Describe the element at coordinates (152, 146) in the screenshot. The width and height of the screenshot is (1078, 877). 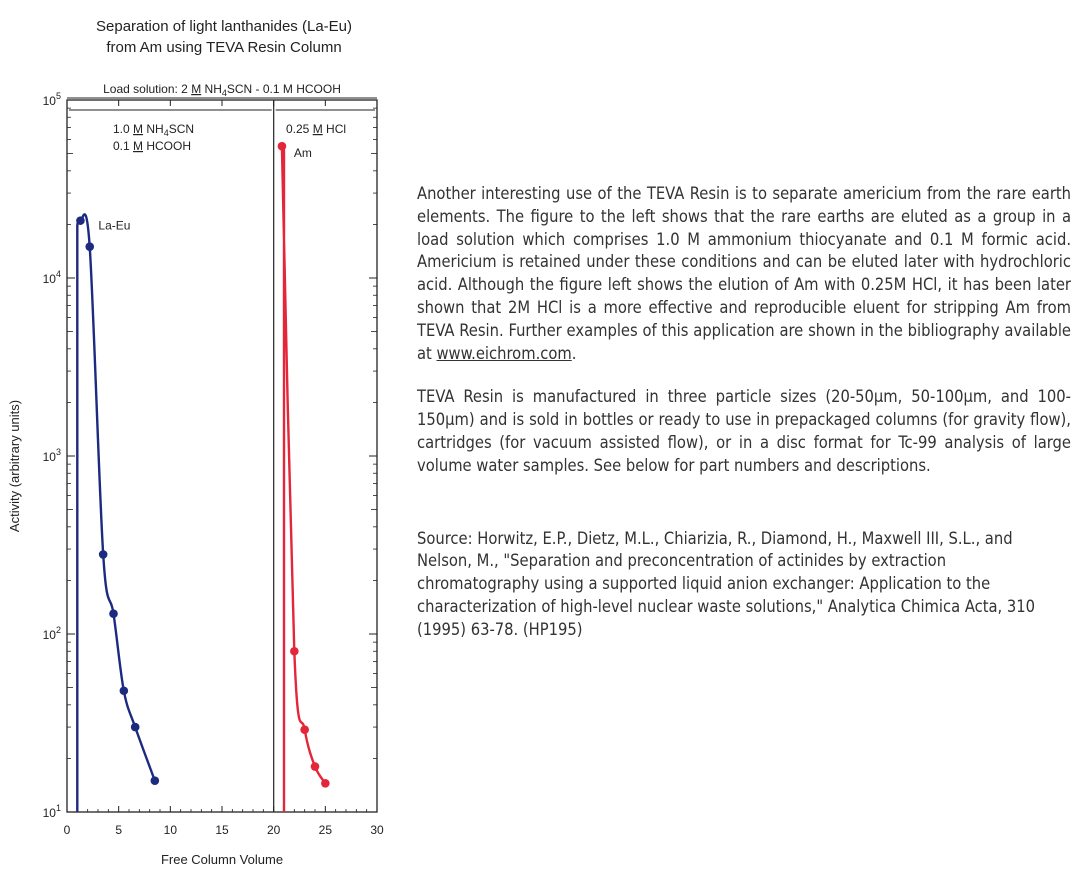
I see `load-eluent-line-2: 0.1 M HCOOH` at that location.